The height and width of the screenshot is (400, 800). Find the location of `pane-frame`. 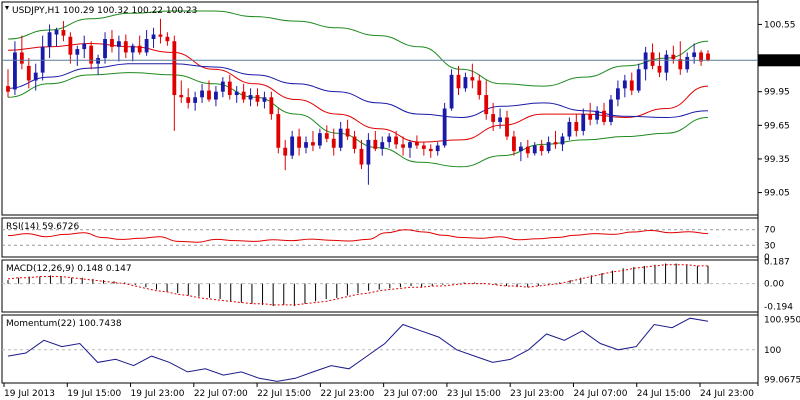

pane-frame is located at coordinates (380, 237).